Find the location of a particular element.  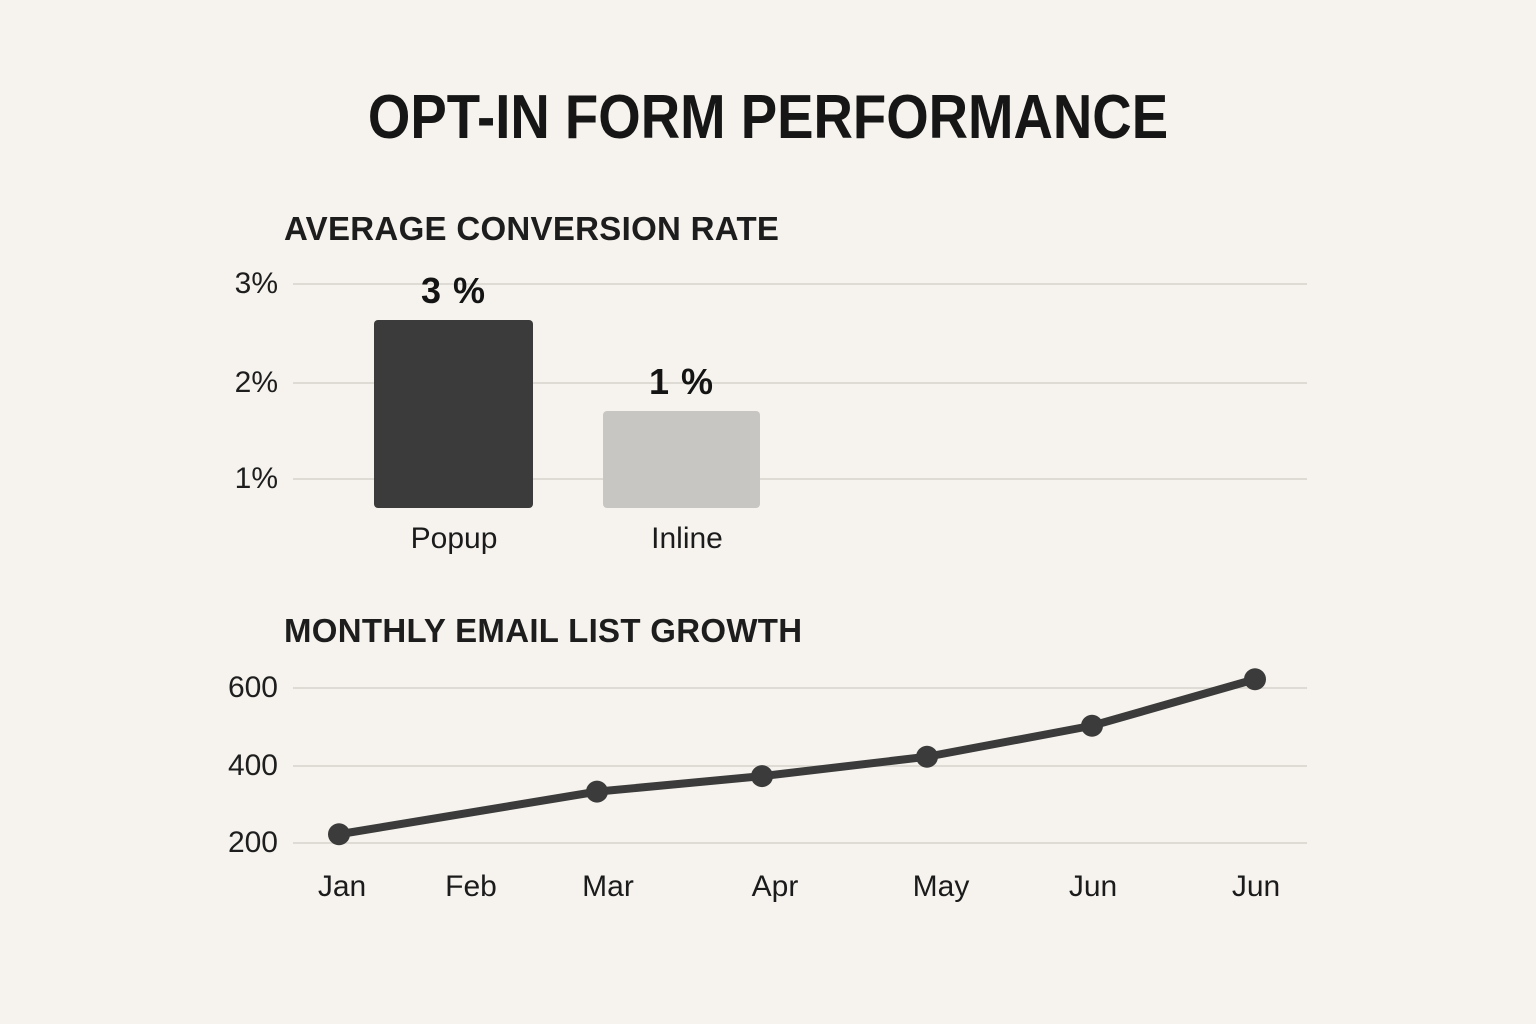

trend-line is located at coordinates (797, 757).